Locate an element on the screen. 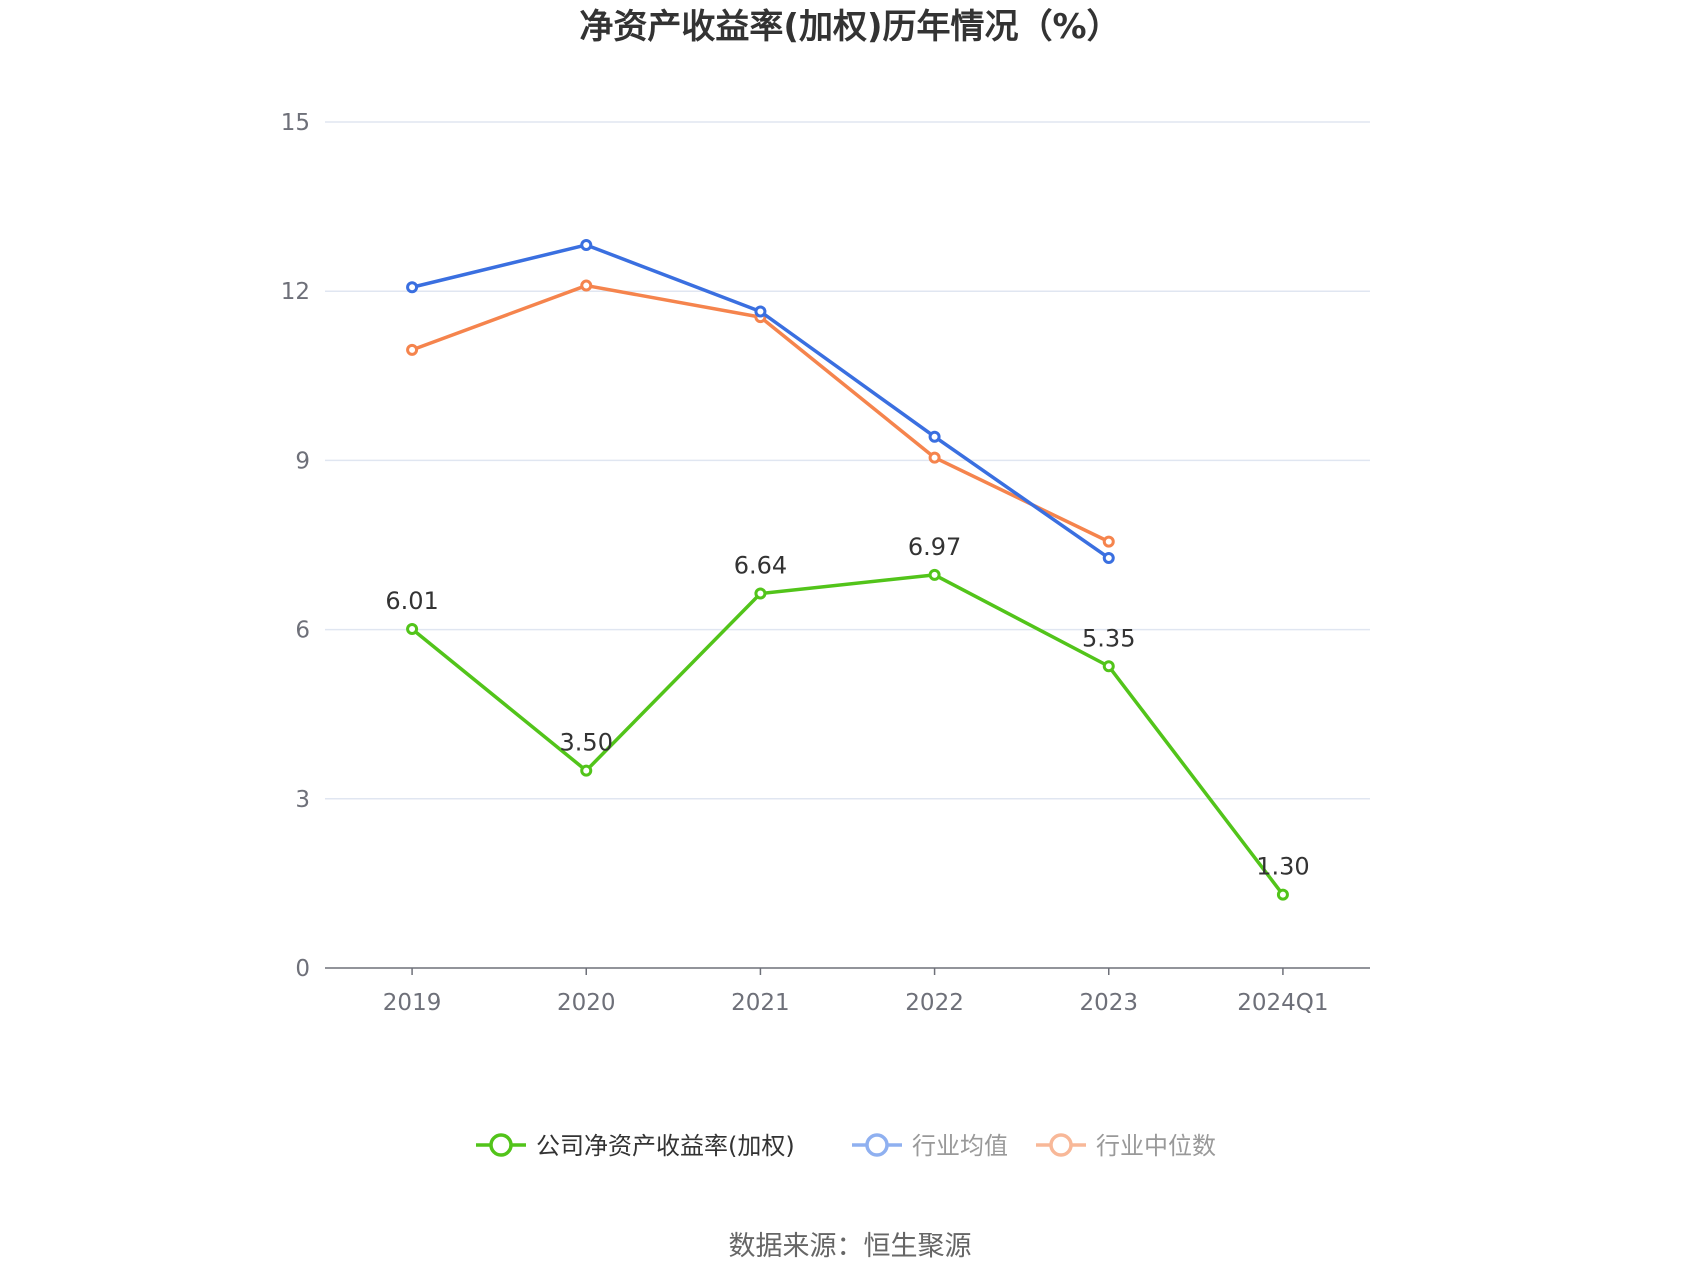 The image size is (1700, 1274). legend-item: 公司净资产收益率(加权) is located at coordinates (635, 1146).